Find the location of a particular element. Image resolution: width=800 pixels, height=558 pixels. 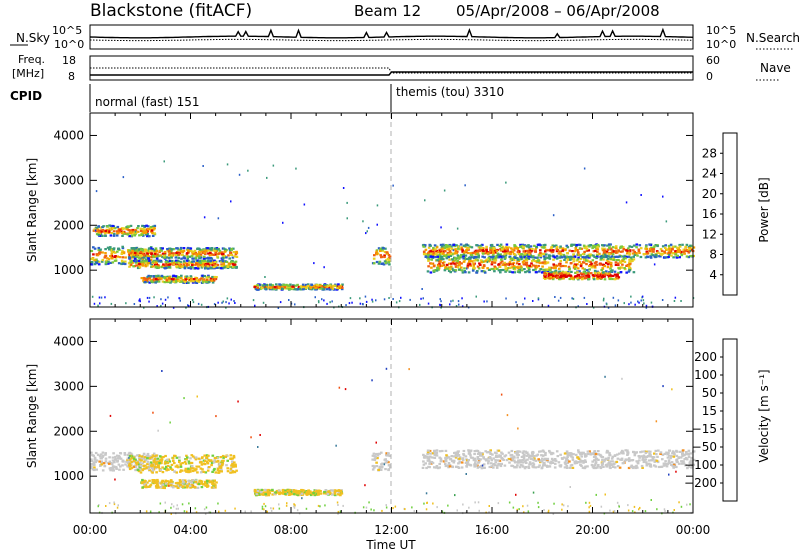

cpid-row: CPID normal (fast) 151 themis (tou) 3310 is located at coordinates (257, 98).